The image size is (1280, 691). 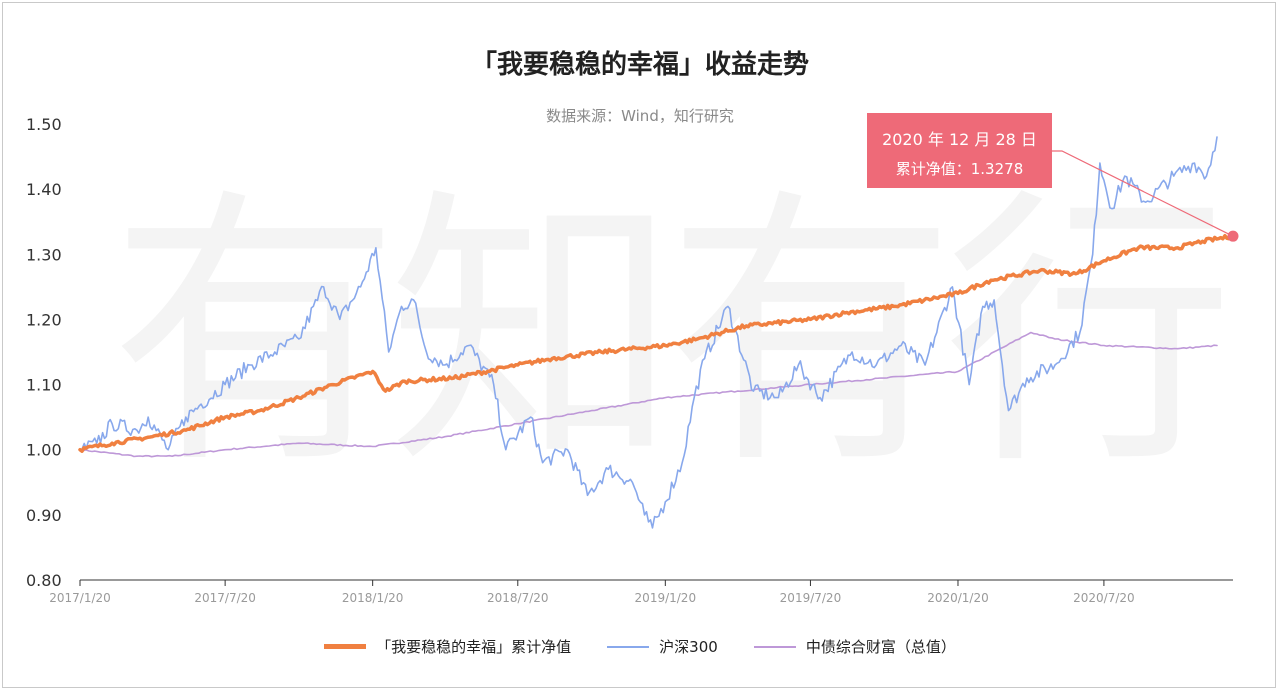 I want to click on y-tick-label: 0.90, so click(x=44, y=515).